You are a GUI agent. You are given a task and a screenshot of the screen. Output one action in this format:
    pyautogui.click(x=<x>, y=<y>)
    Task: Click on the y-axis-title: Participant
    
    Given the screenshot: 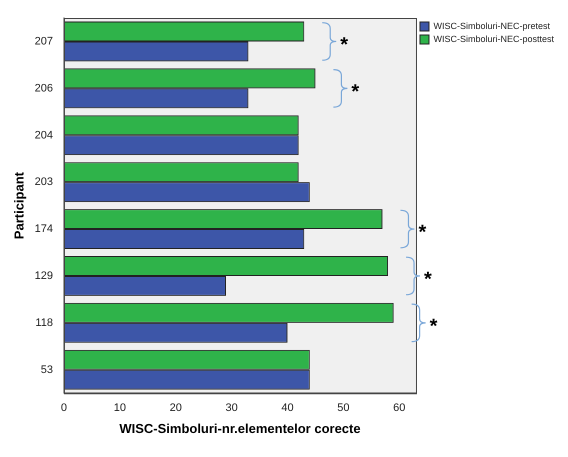 What is the action you would take?
    pyautogui.click(x=18, y=205)
    